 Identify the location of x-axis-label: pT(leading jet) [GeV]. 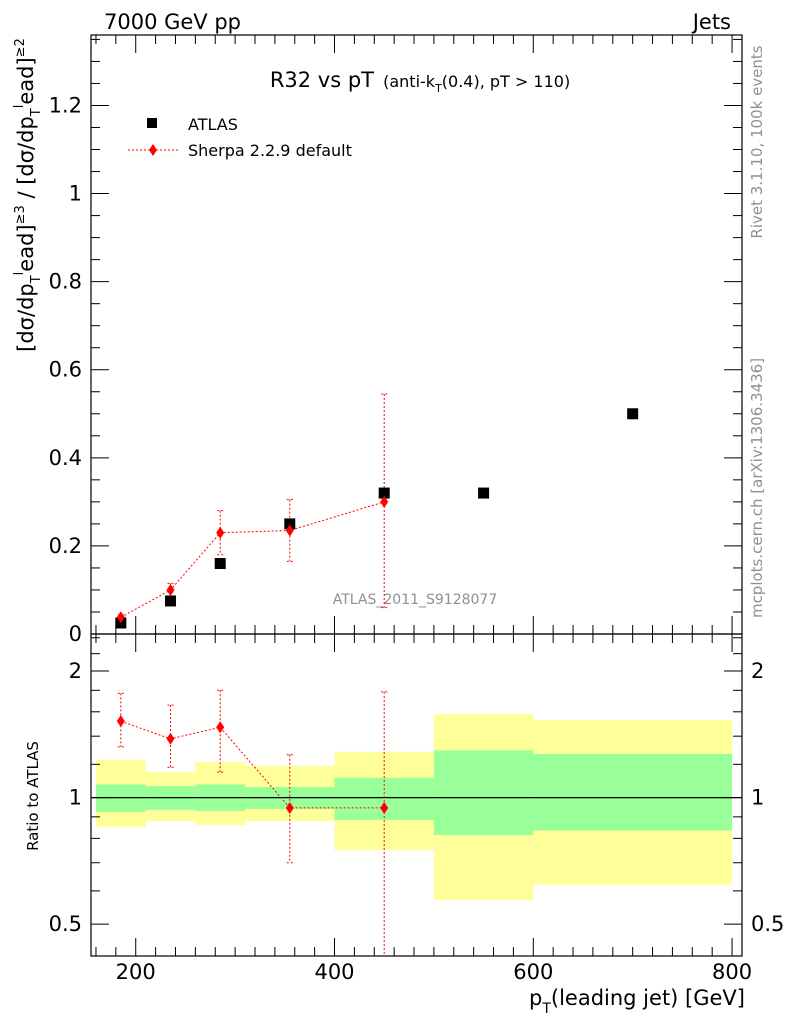
(637, 1001).